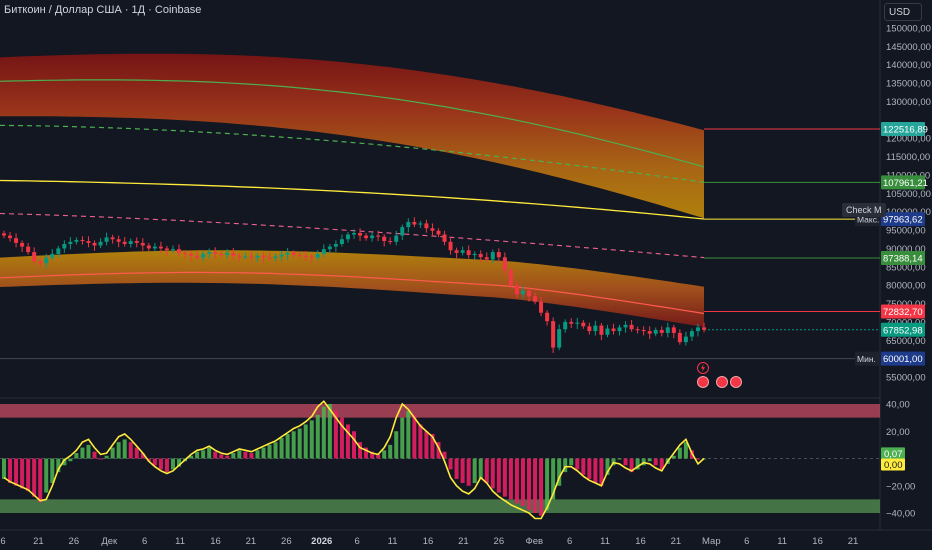  Describe the element at coordinates (352, 235) in the screenshot. I see `dashed-pink-ma` at that location.